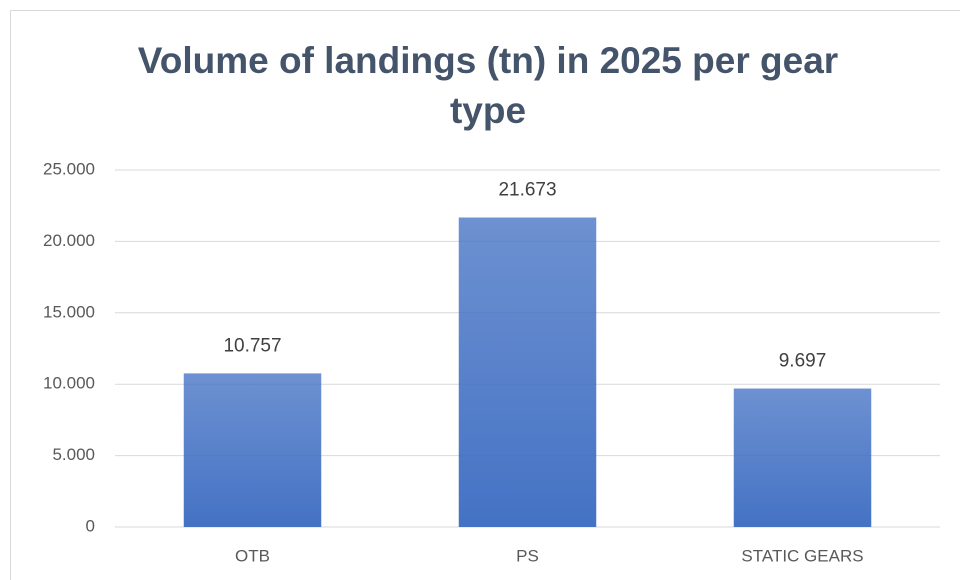 Image resolution: width=960 pixels, height=580 pixels. What do you see at coordinates (69, 168) in the screenshot?
I see `y-tick-label: 25.000` at bounding box center [69, 168].